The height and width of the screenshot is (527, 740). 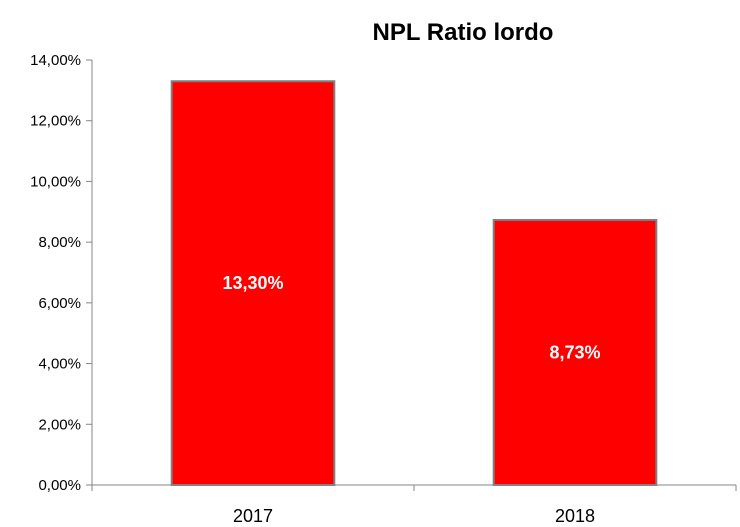 What do you see at coordinates (55, 60) in the screenshot?
I see `y-tick-label: 14,00%` at bounding box center [55, 60].